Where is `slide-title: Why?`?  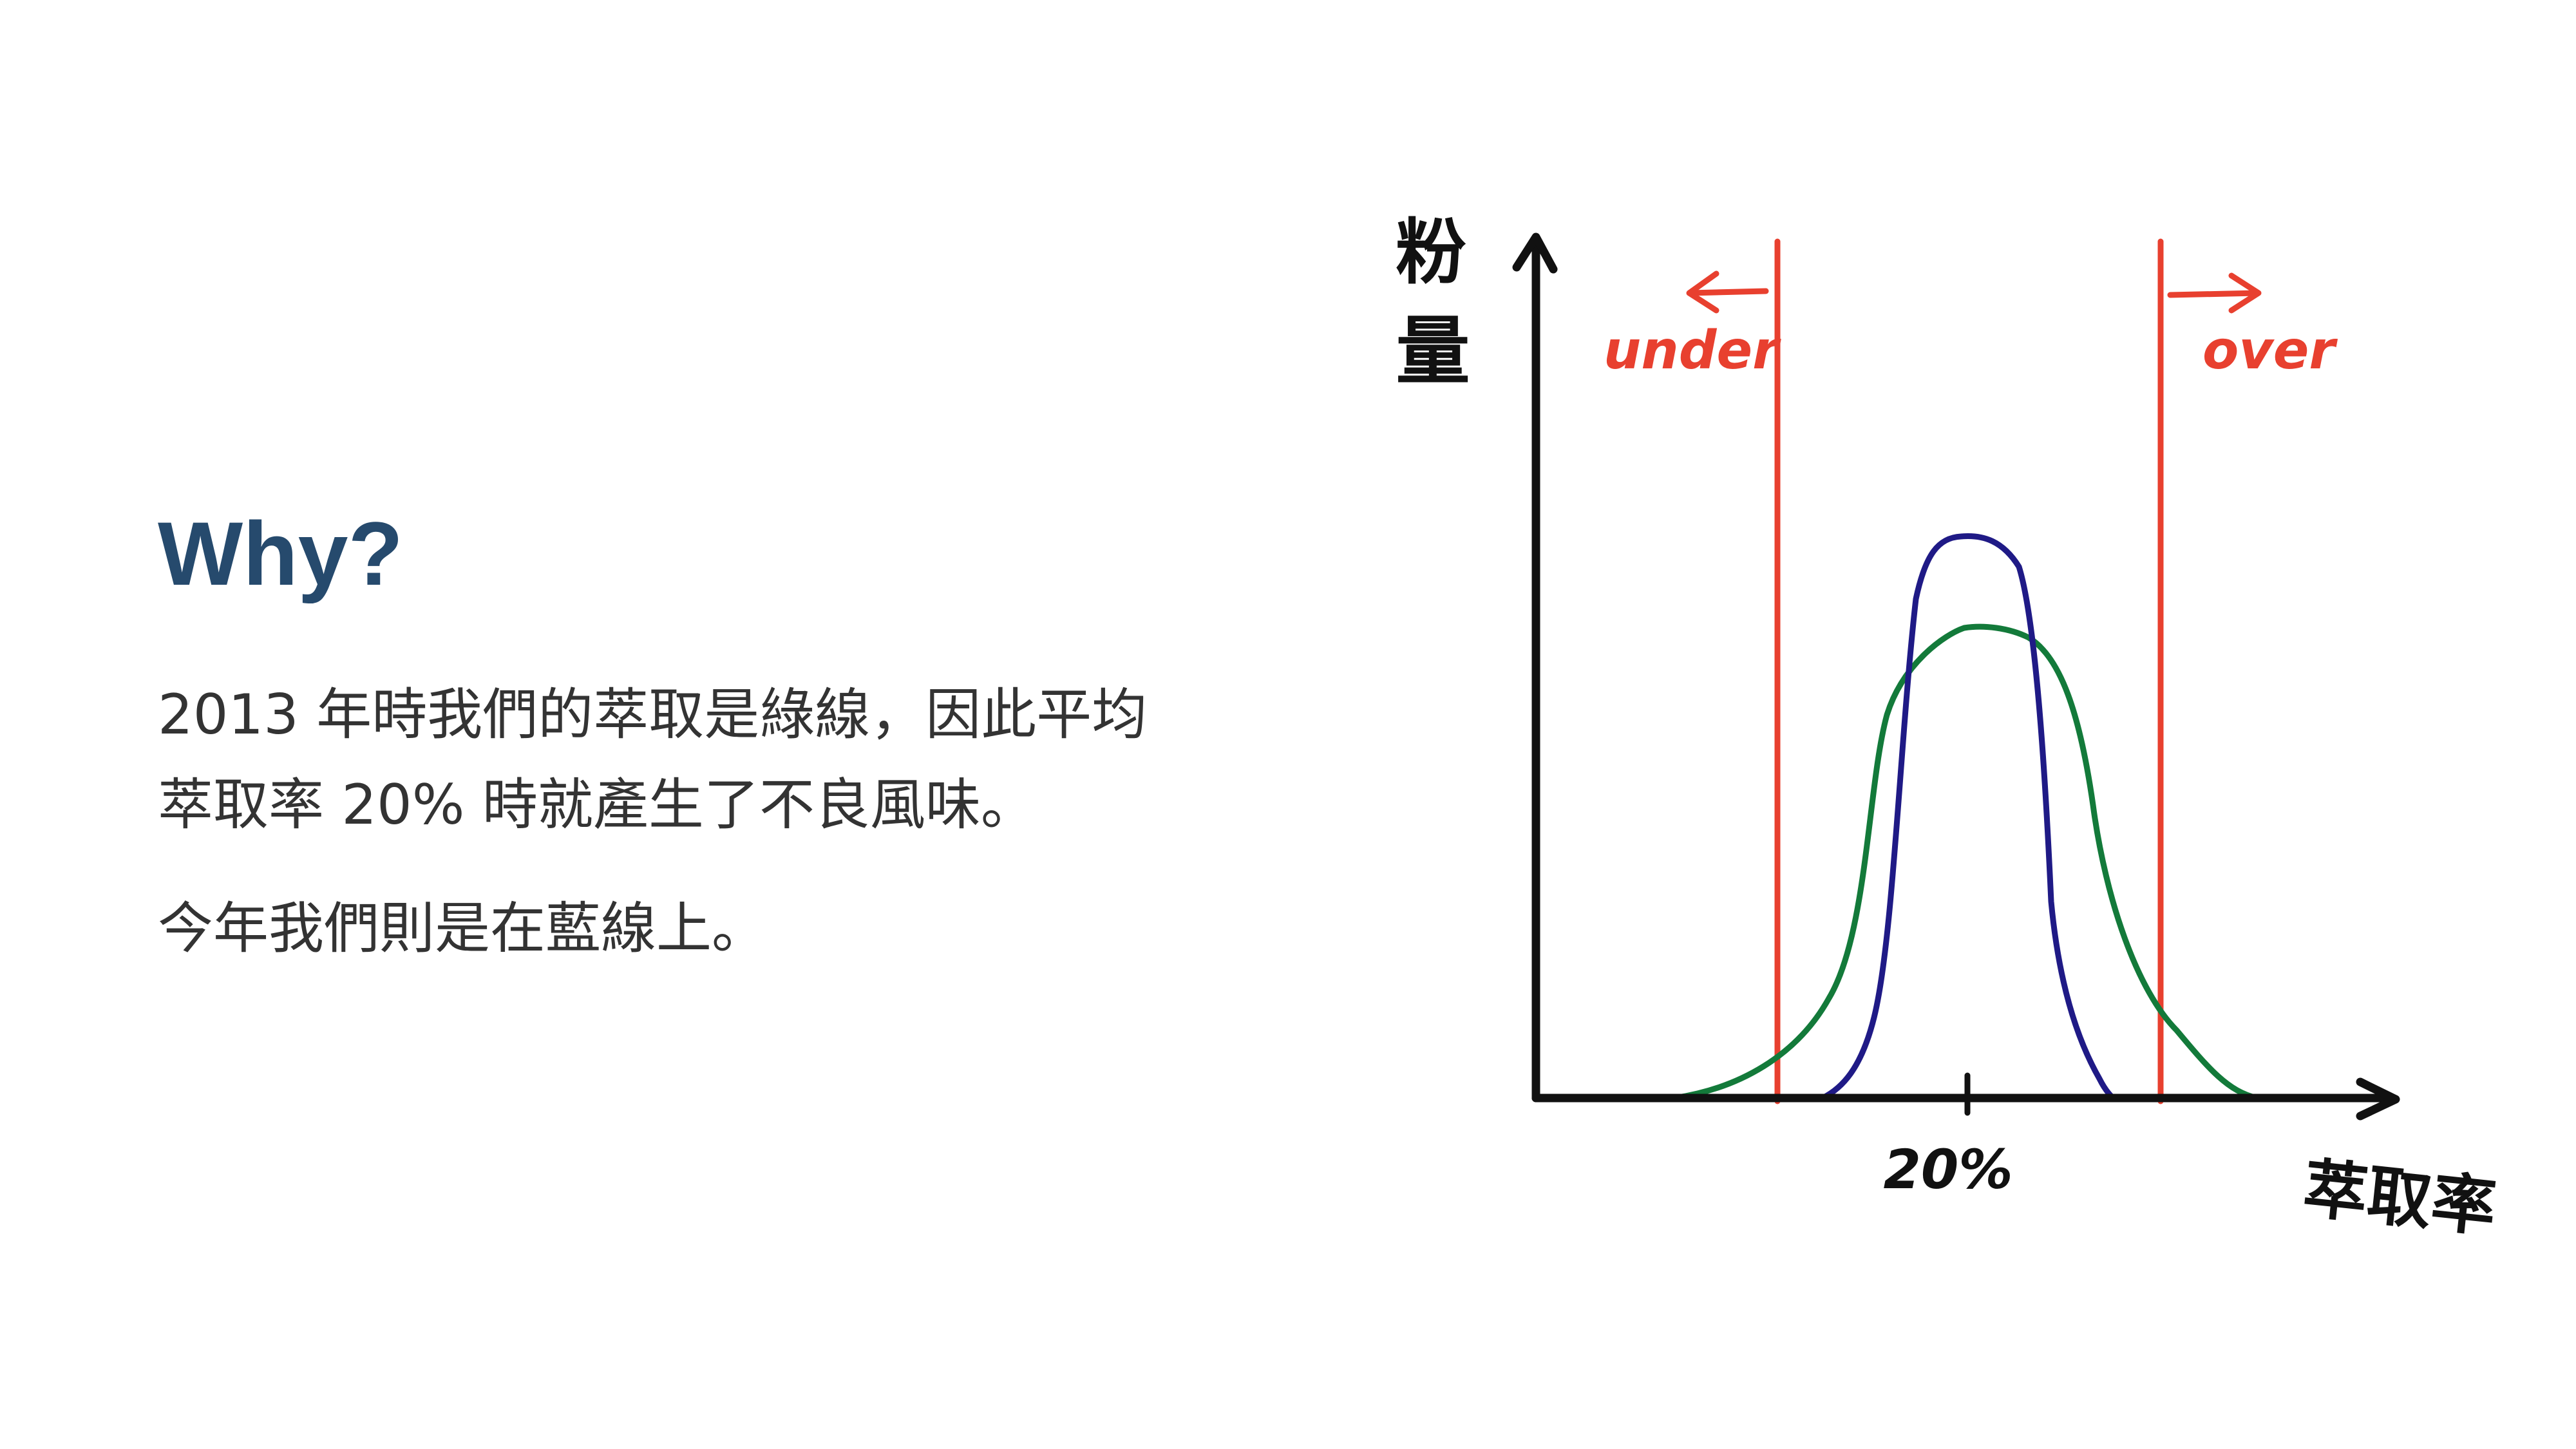 slide-title: Why? is located at coordinates (281, 554).